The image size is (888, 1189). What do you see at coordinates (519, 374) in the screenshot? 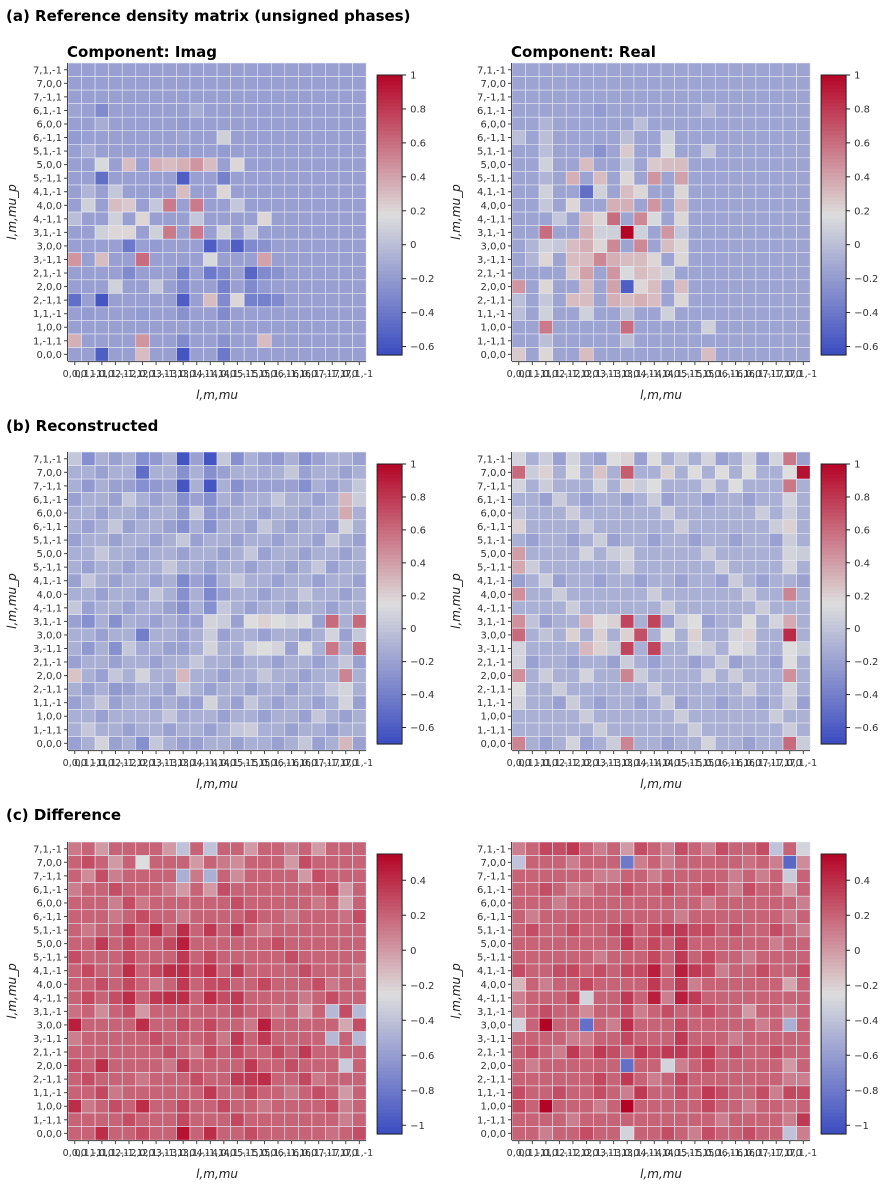
I see `x-tick-label: 0,0,0` at bounding box center [519, 374].